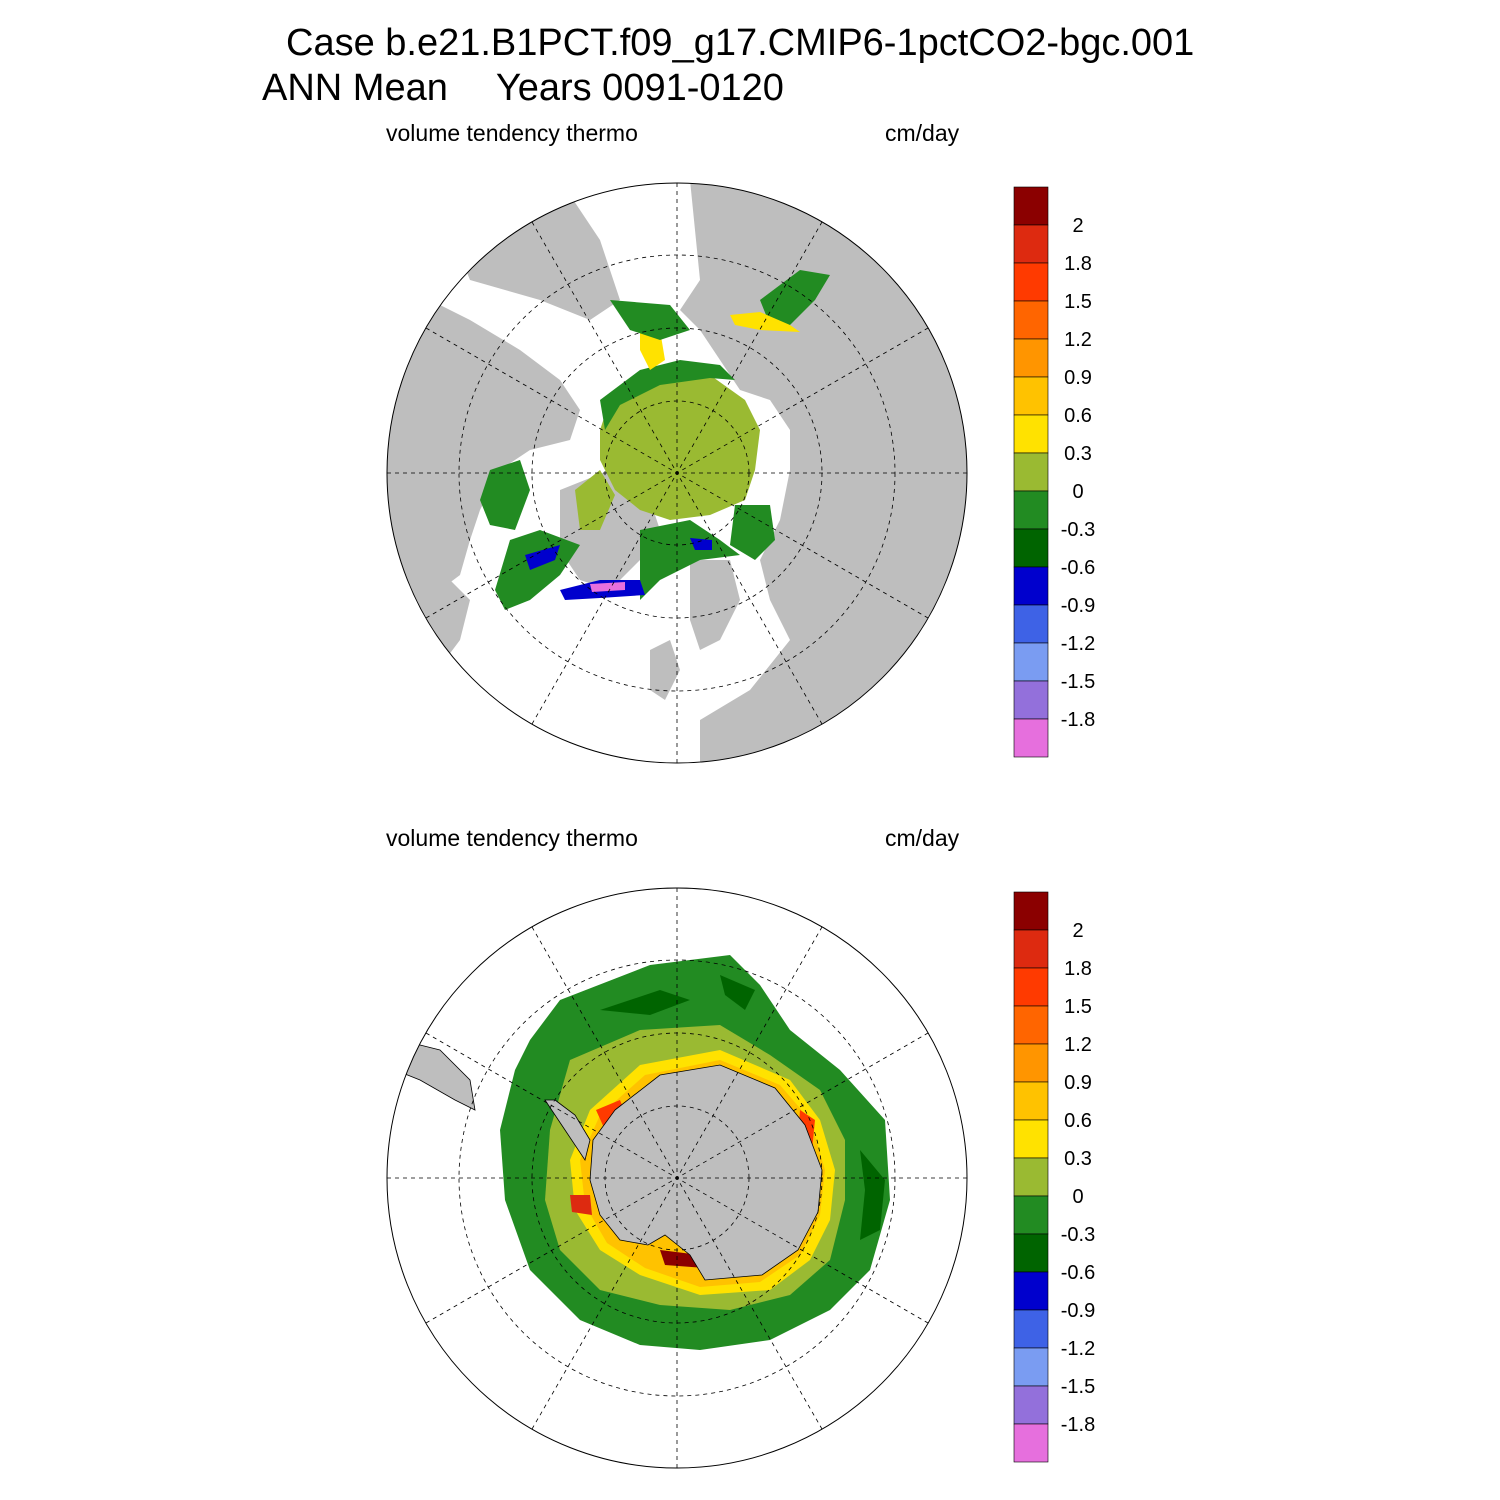  What do you see at coordinates (765, 322) in the screenshot?
I see `okhotsk-edge-field` at bounding box center [765, 322].